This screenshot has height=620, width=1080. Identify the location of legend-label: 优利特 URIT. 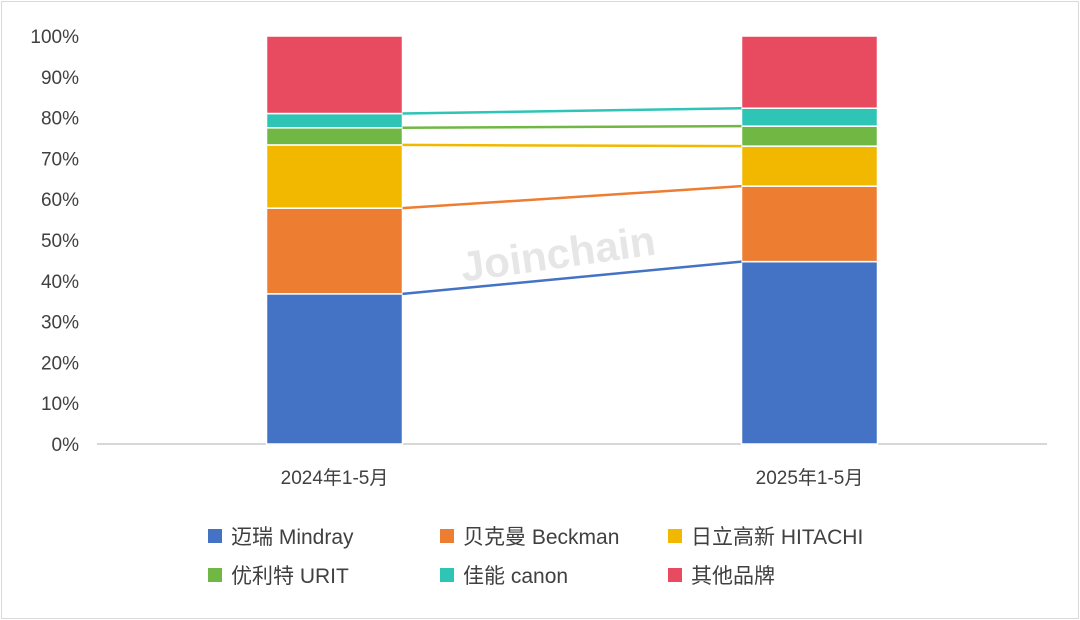
(290, 576).